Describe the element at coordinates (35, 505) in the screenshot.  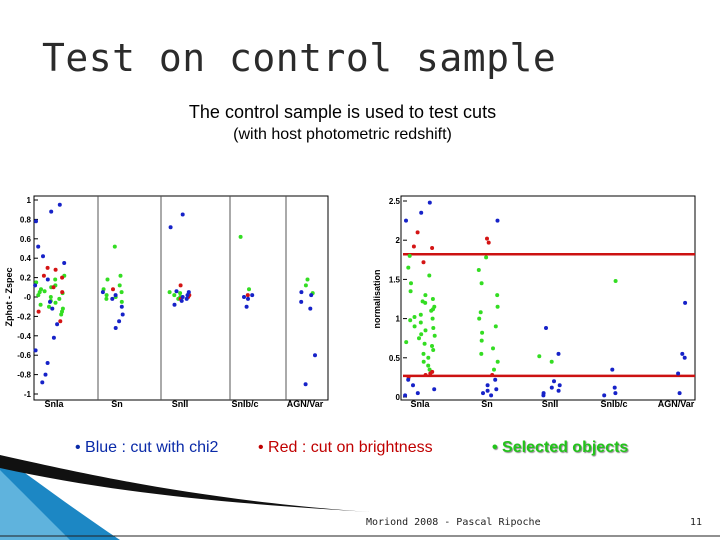
I see `swoosh-light` at that location.